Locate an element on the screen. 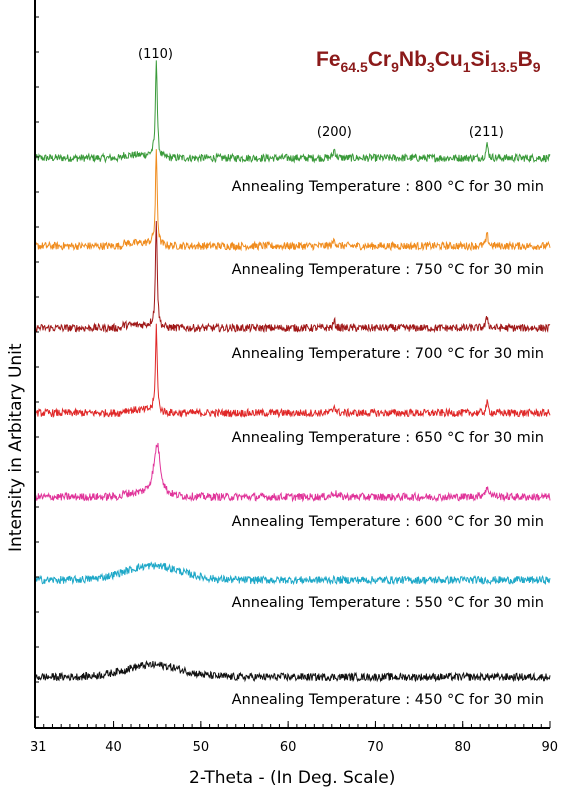 The image size is (564, 798). title-element: B is located at coordinates (525, 59).